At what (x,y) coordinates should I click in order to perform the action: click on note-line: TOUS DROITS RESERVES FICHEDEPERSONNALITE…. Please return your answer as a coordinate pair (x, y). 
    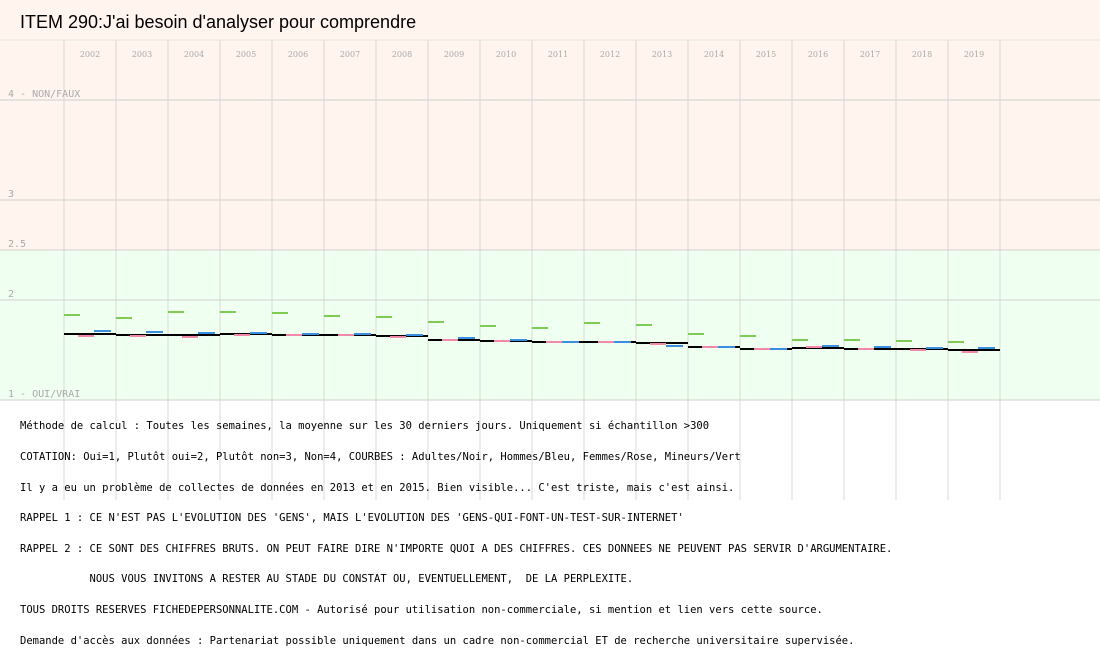
    Looking at the image, I should click on (421, 610).